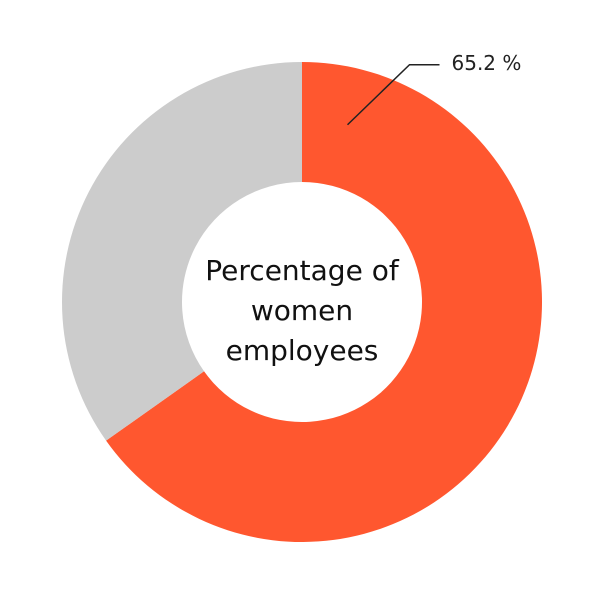 This screenshot has height=609, width=605. I want to click on center-label: Percentage of, so click(302, 270).